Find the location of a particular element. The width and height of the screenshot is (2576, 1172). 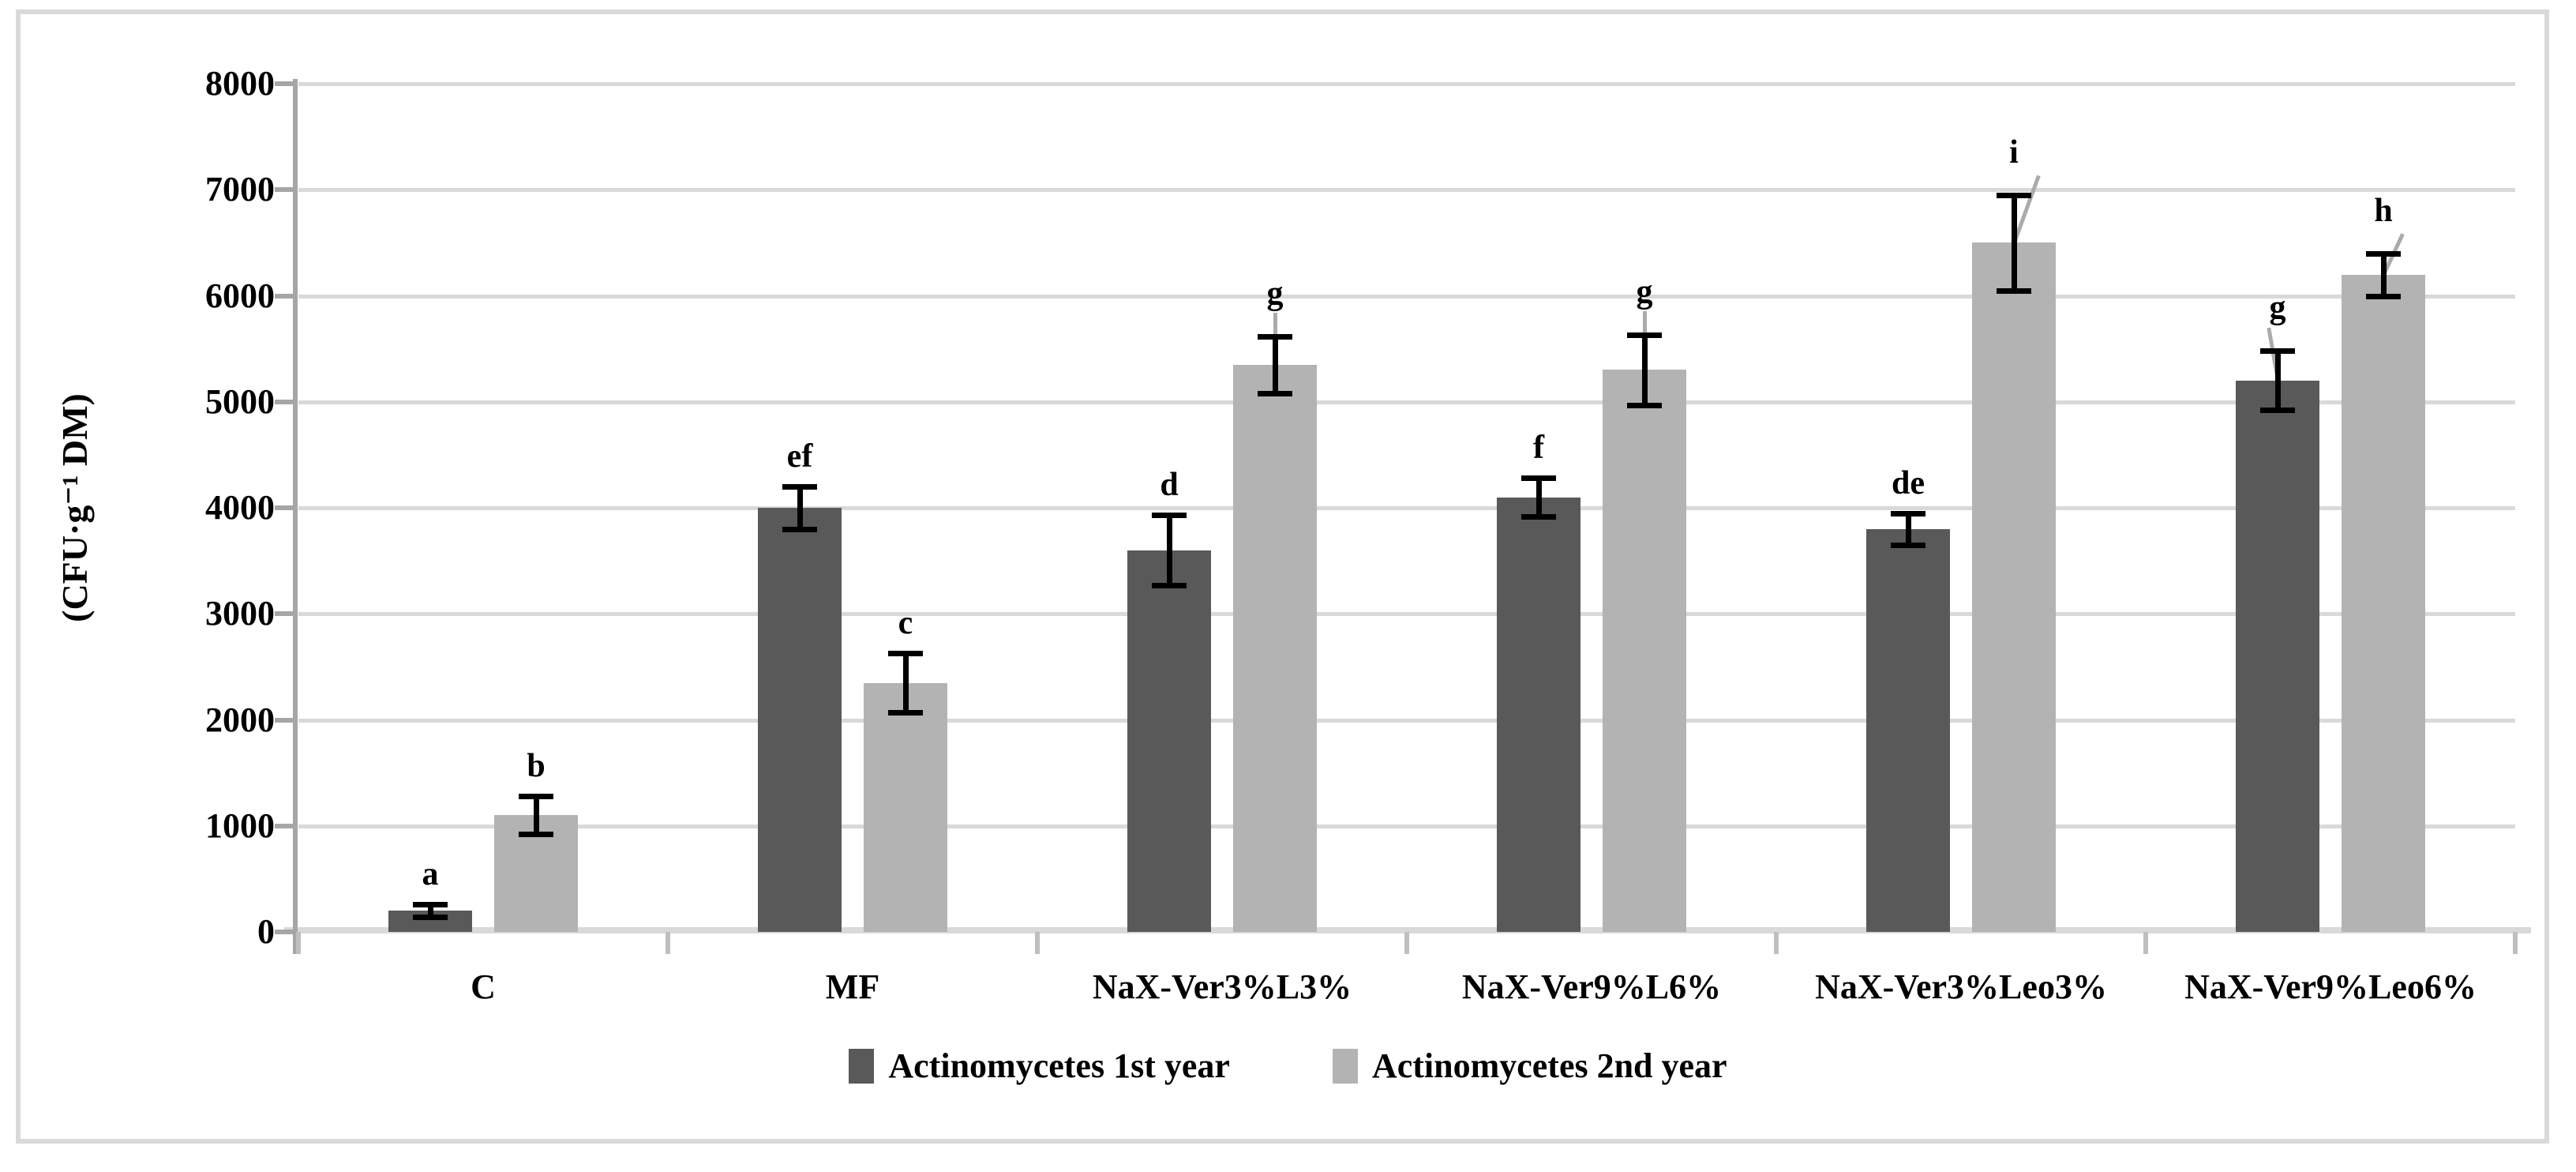

significance-letter: h is located at coordinates (2383, 210).